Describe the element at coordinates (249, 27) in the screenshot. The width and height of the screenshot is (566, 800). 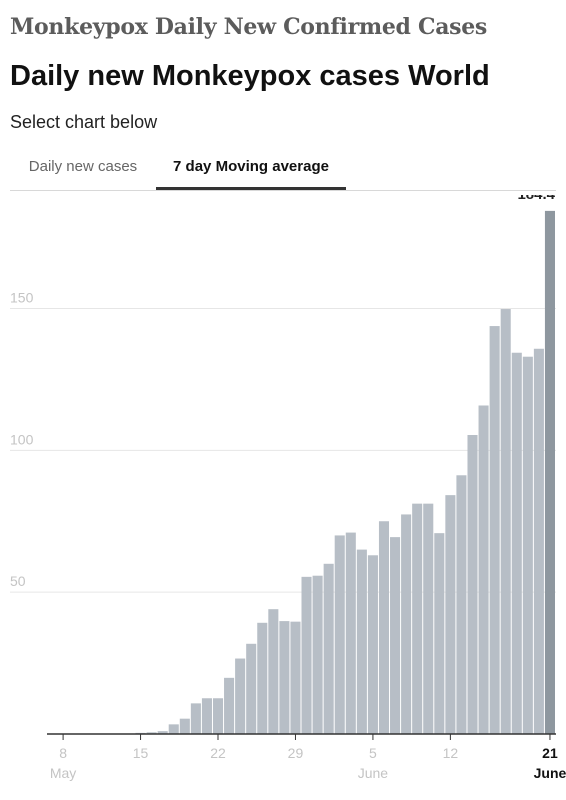
I see `page-heading: Monkeypox Daily New Confirmed Cases` at that location.